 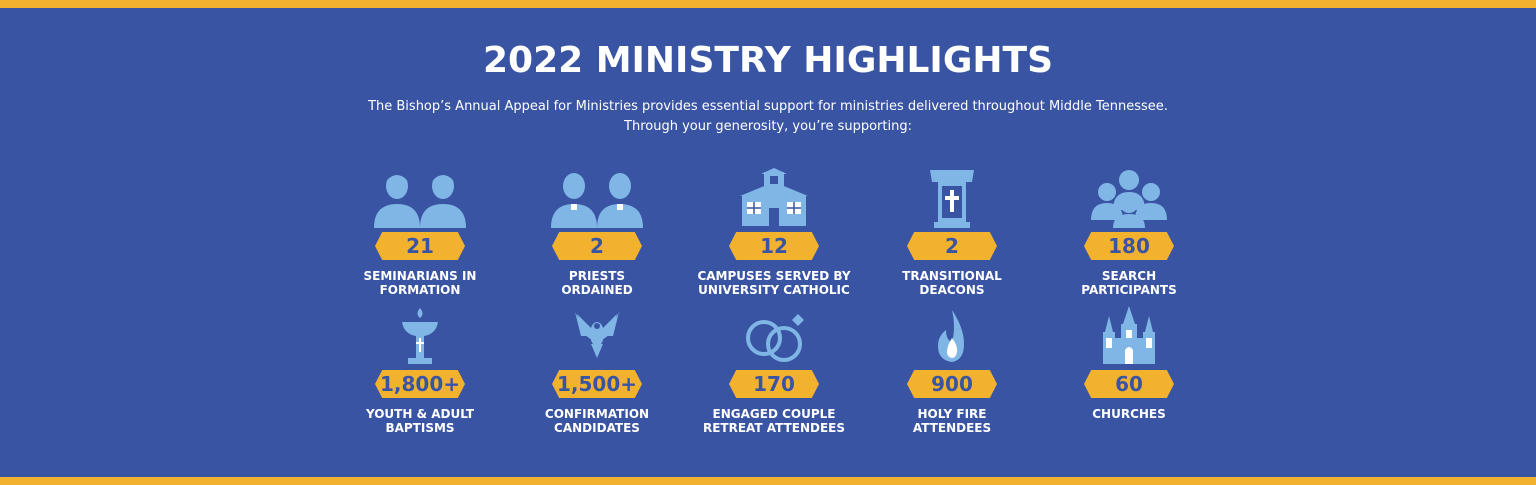 What do you see at coordinates (597, 336) in the screenshot?
I see `dove-icon` at bounding box center [597, 336].